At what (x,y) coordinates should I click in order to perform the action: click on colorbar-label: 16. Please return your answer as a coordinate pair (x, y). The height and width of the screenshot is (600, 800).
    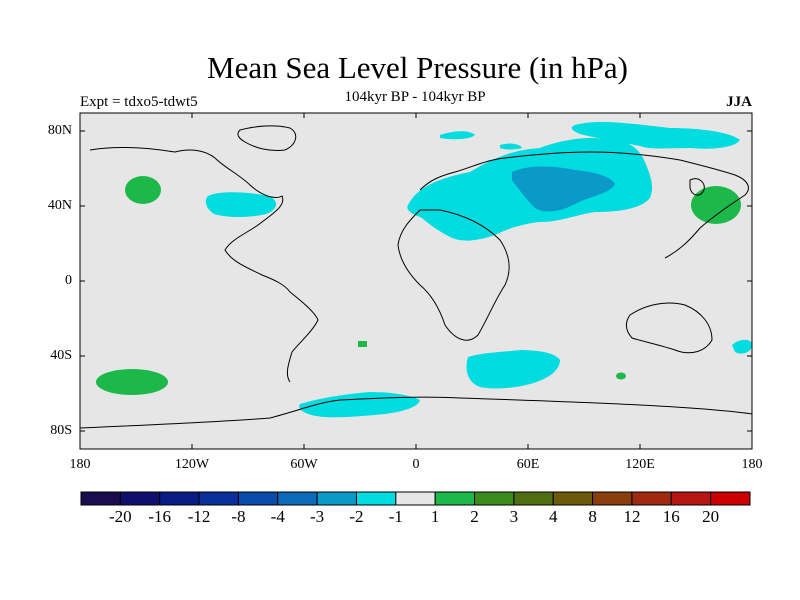
    Looking at the image, I should click on (671, 516).